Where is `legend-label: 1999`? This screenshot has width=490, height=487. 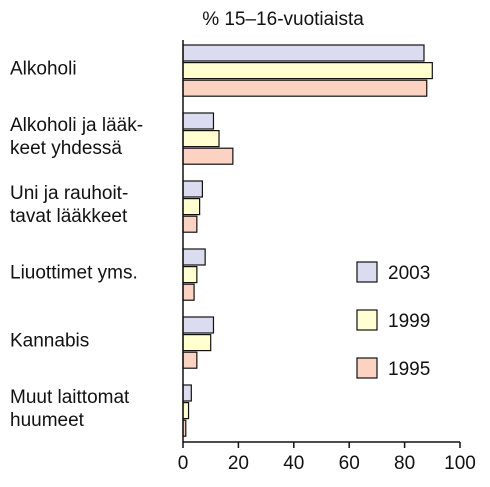
legend-label: 1999 is located at coordinates (409, 321).